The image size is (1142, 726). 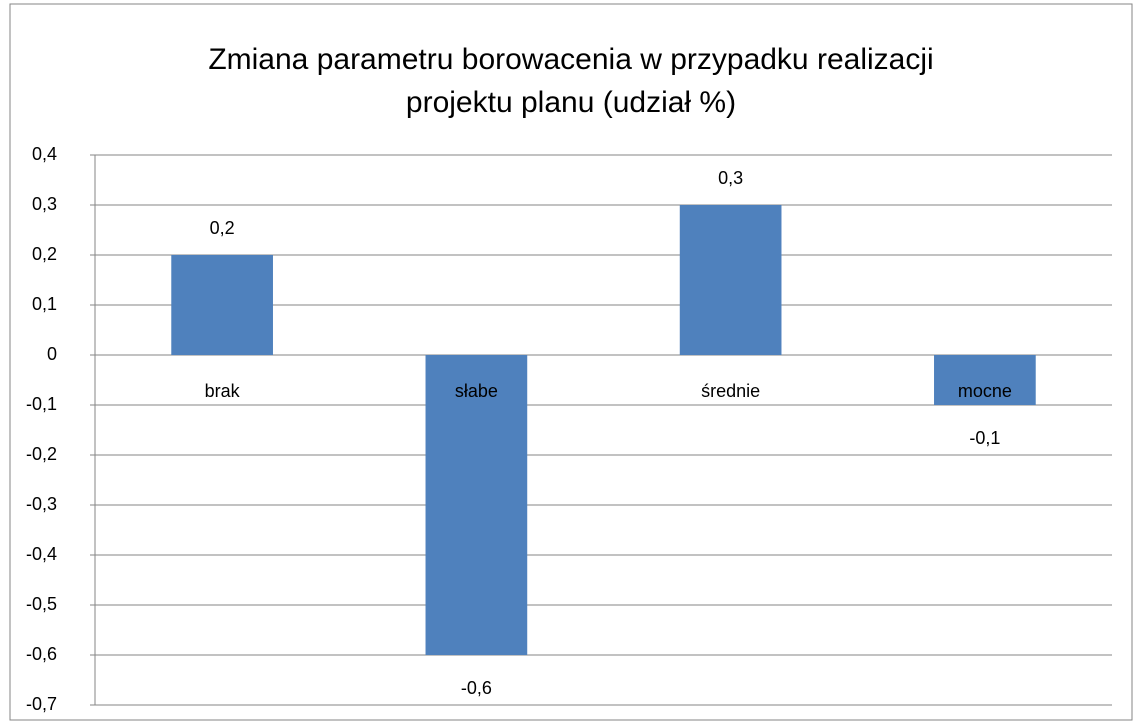 I want to click on y-tick-label: 0,1, so click(x=44, y=304).